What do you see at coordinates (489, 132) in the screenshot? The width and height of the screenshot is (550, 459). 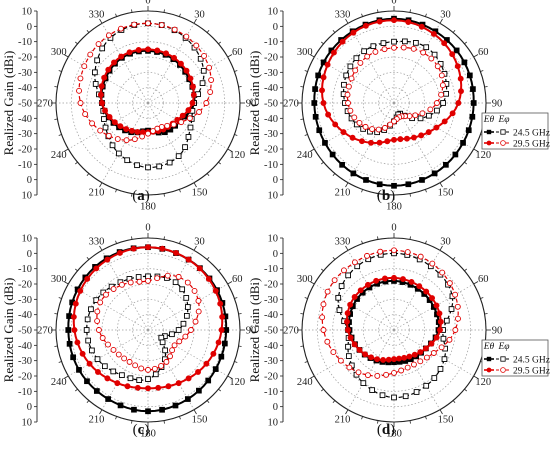 I see `legend-marker` at bounding box center [489, 132].